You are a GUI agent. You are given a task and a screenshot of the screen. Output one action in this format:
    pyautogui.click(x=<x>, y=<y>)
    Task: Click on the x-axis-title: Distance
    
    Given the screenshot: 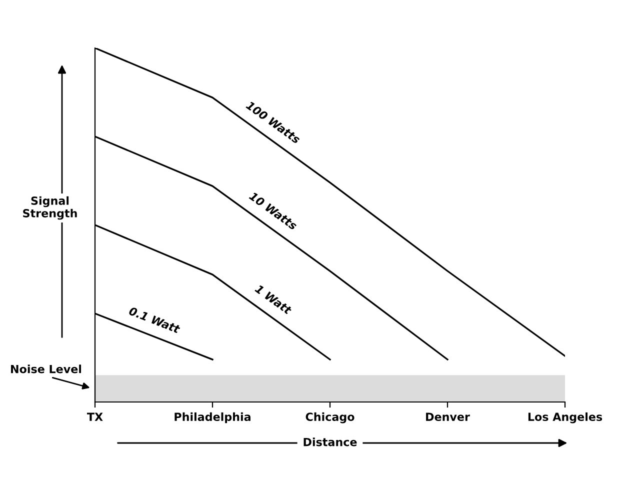 What is the action you would take?
    pyautogui.click(x=330, y=442)
    